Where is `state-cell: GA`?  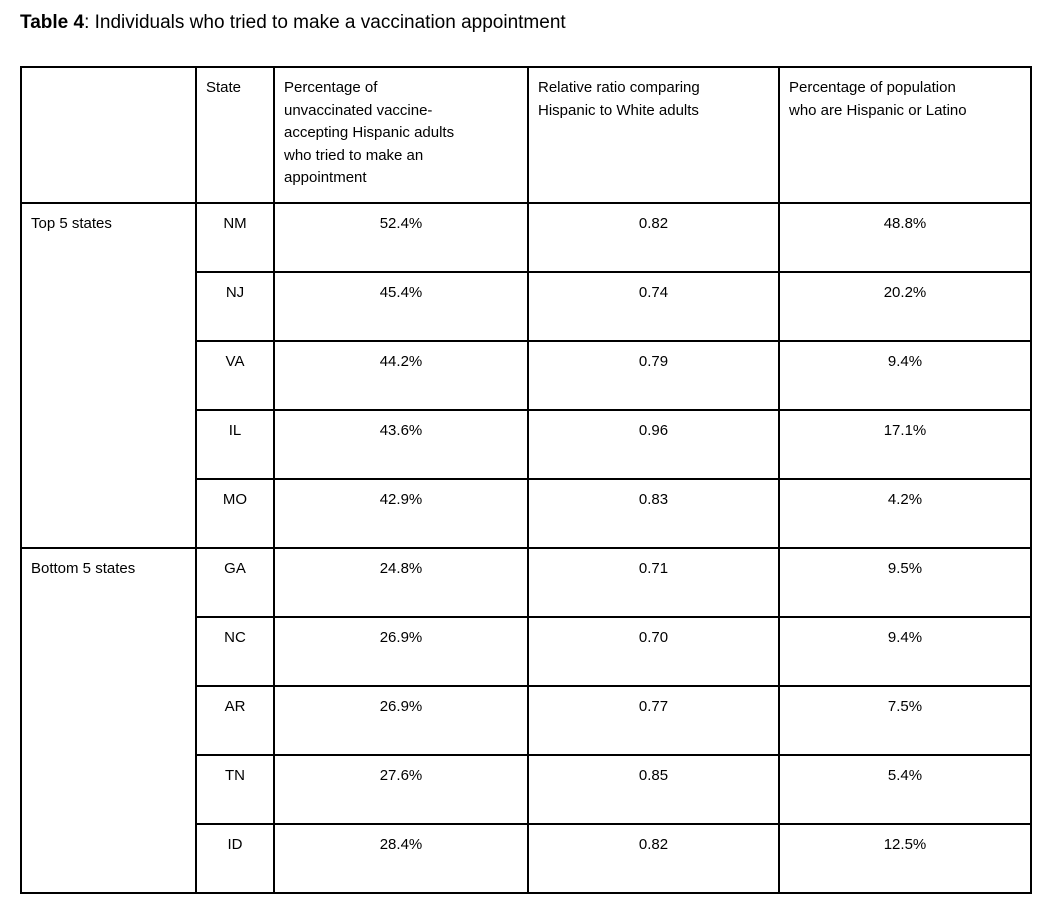
state-cell: GA is located at coordinates (235, 582).